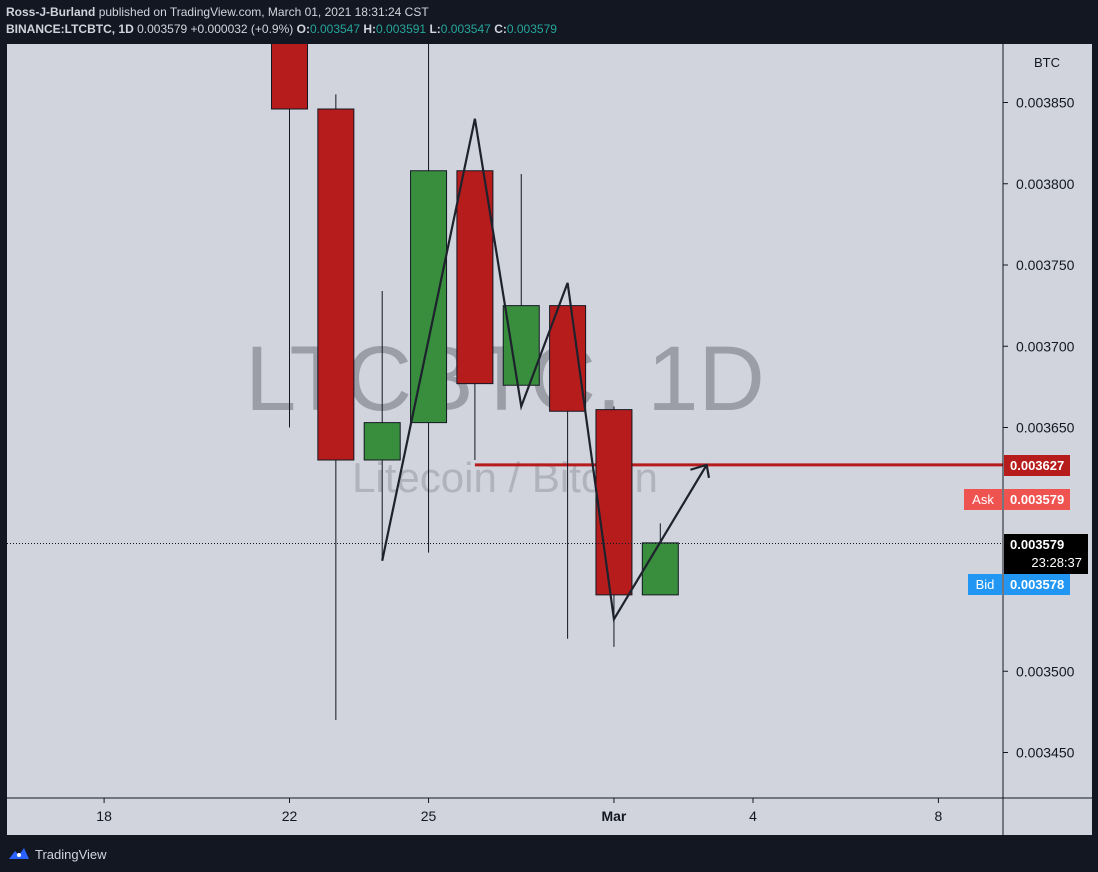  What do you see at coordinates (939, 816) in the screenshot?
I see `time-tick-label: 8` at bounding box center [939, 816].